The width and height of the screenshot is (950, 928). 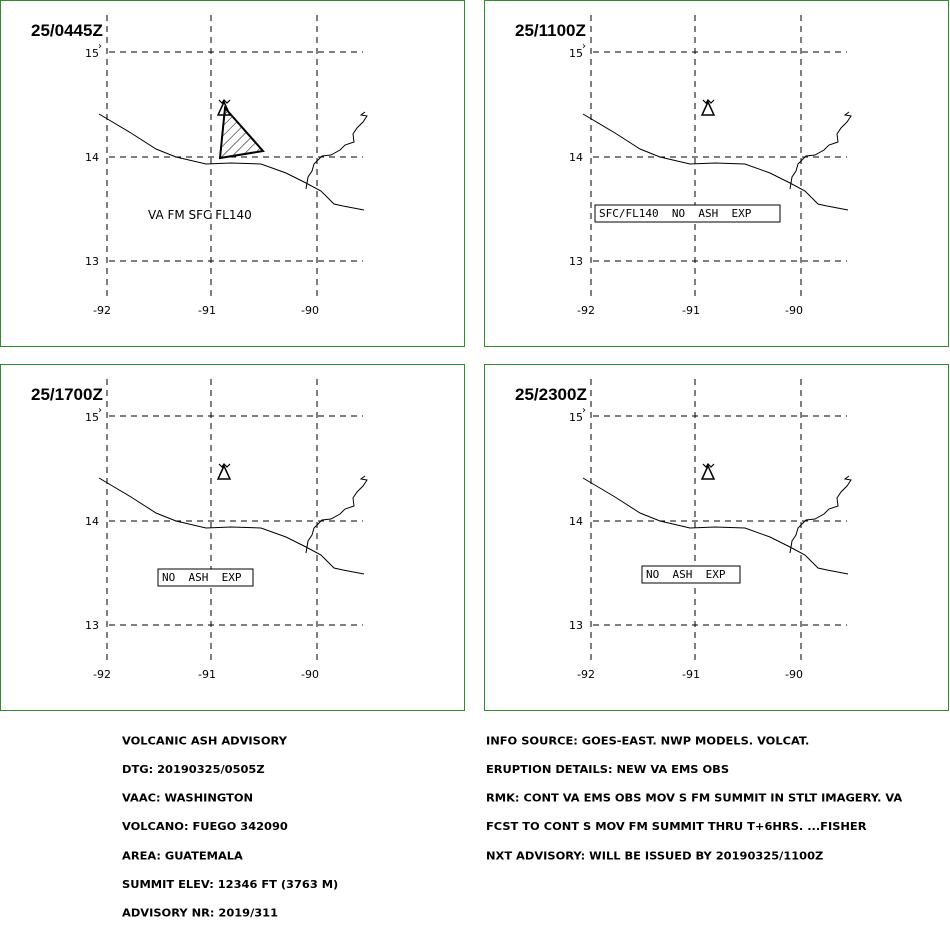 I want to click on ash-label: SFC/FL140 NO ASH EXP, so click(x=675, y=213).